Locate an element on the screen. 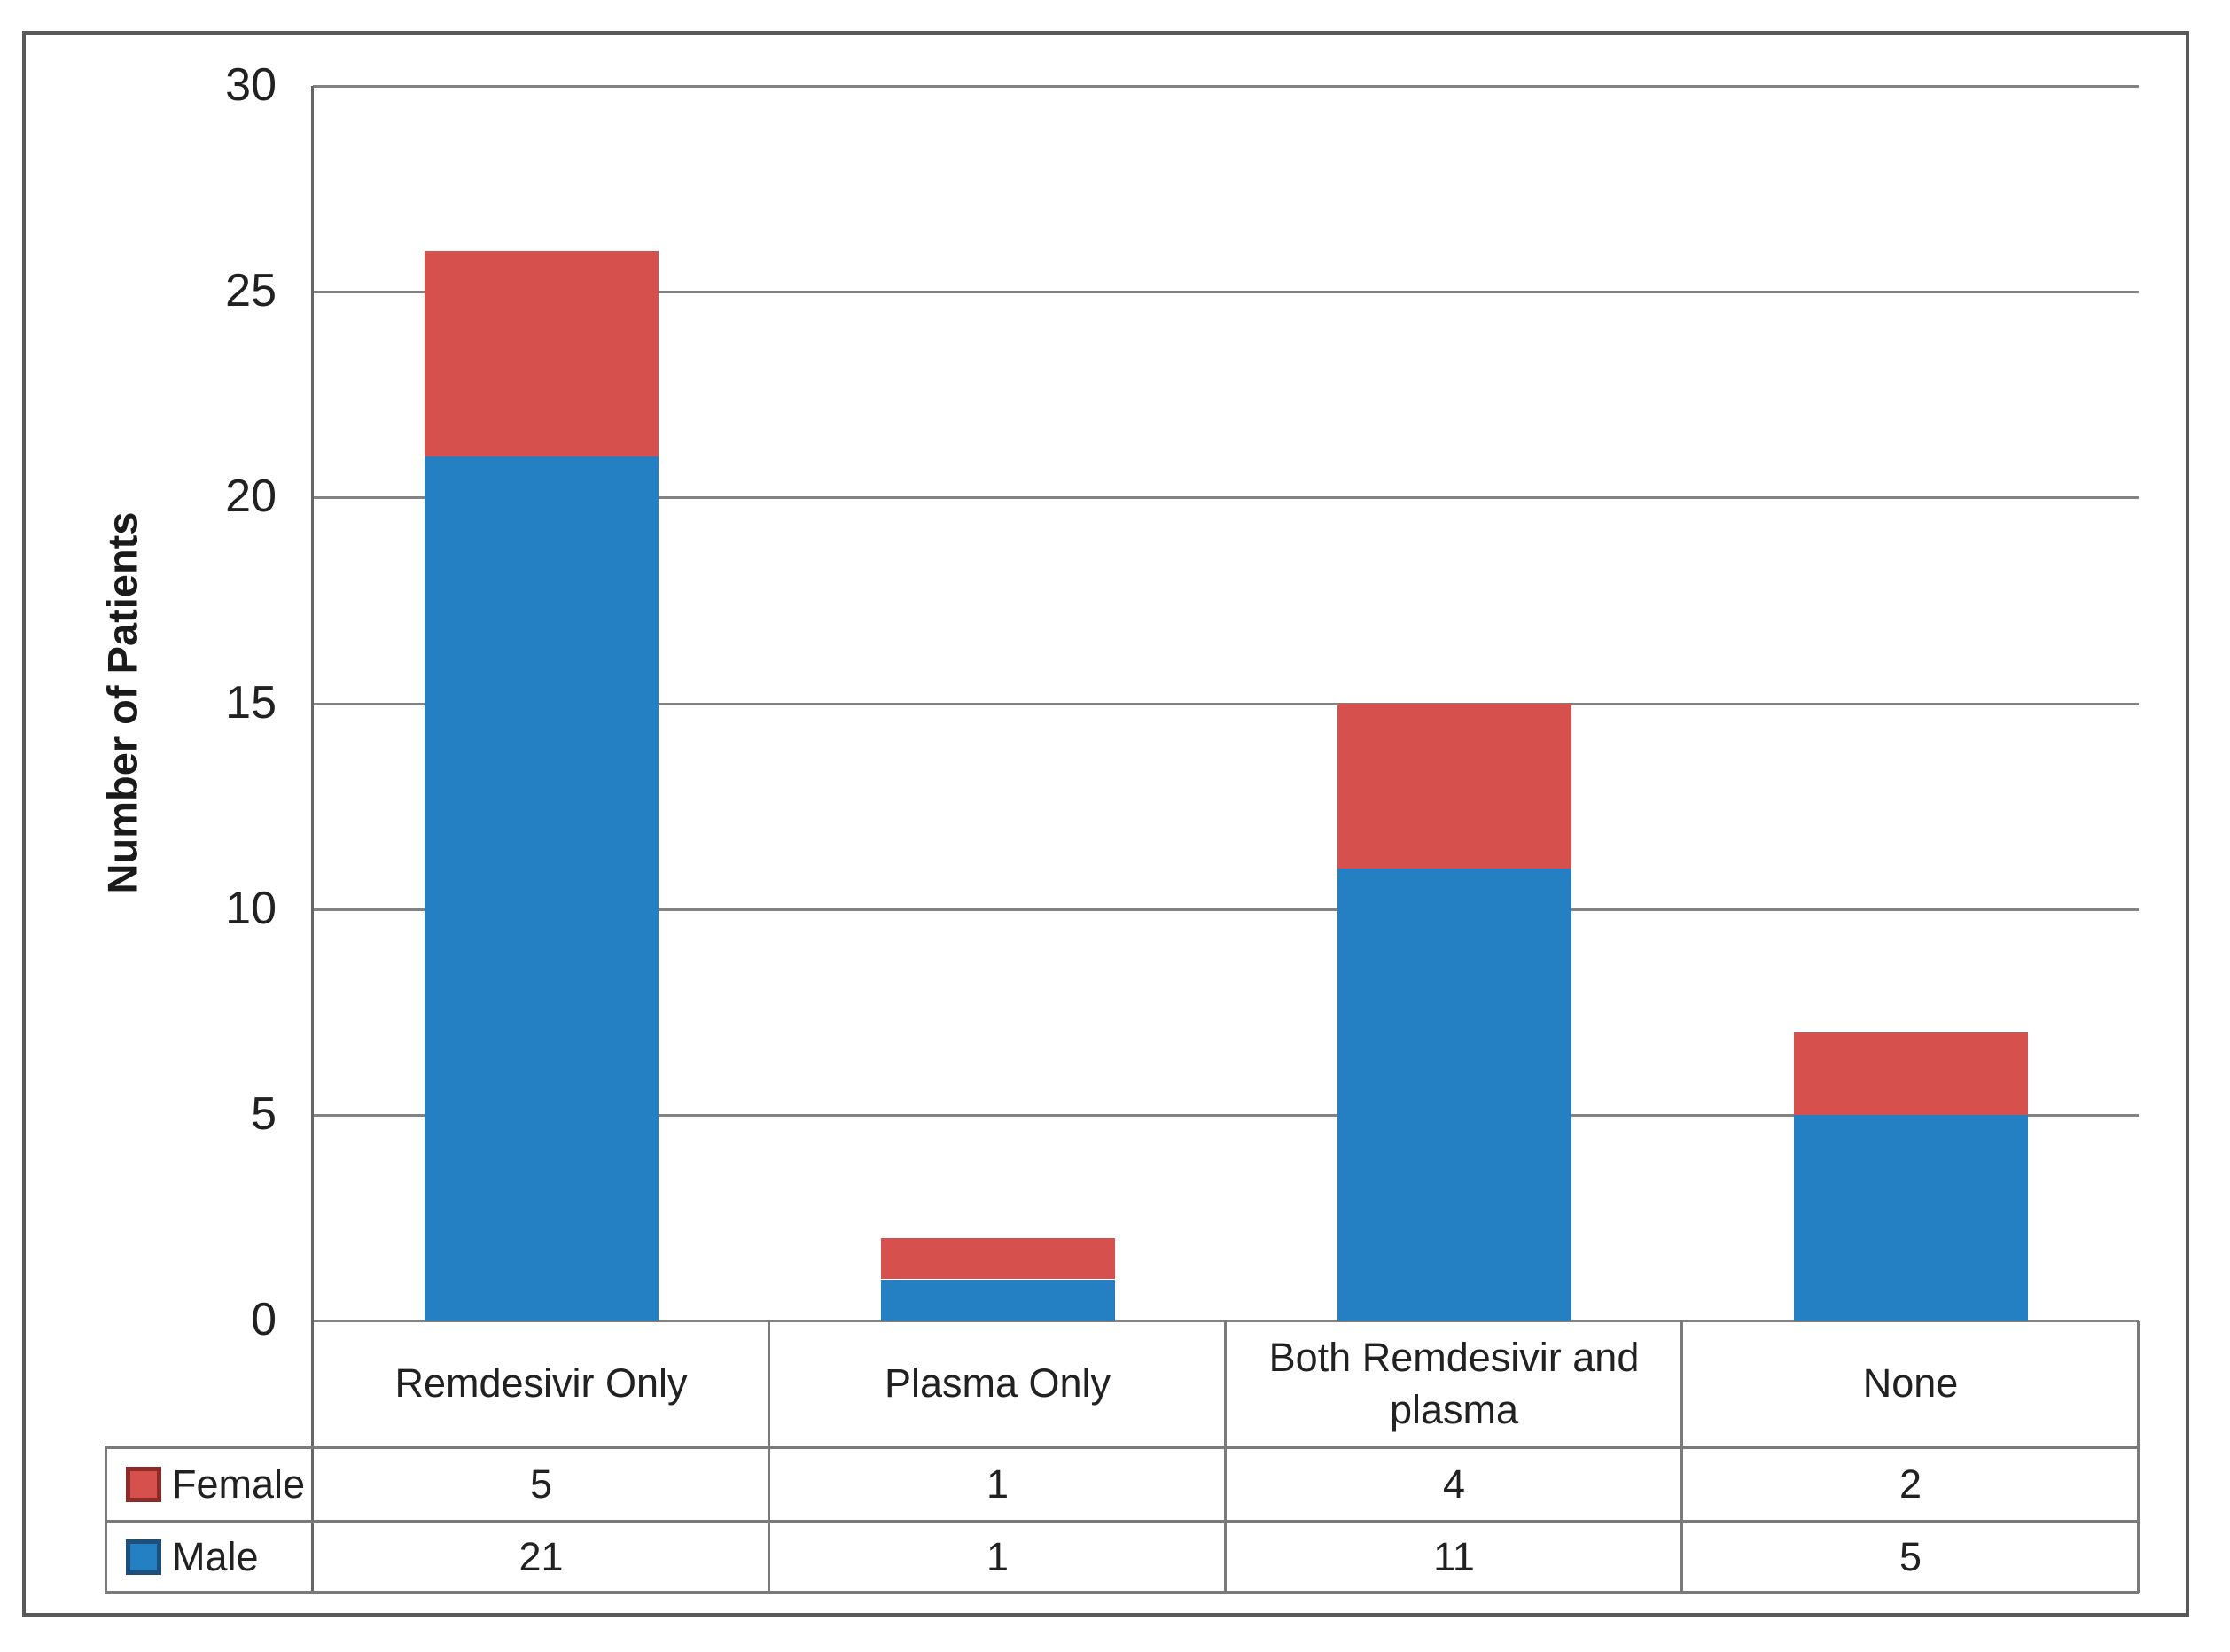 This screenshot has height=1652, width=2230. category-header-cell: Remdesivir Only is located at coordinates (541, 1384).